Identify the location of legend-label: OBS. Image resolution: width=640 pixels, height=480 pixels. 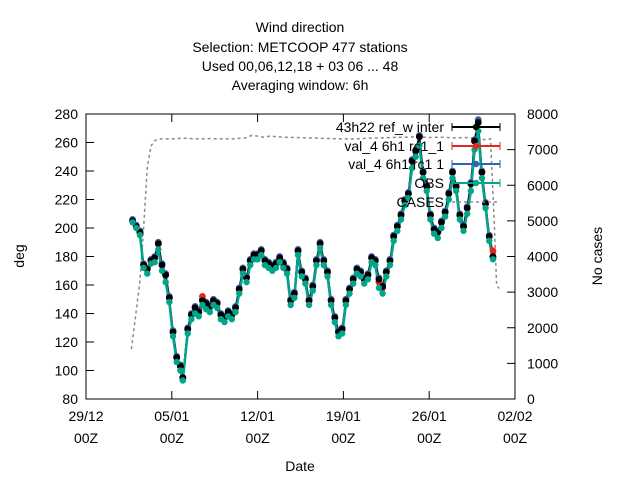
(429, 183).